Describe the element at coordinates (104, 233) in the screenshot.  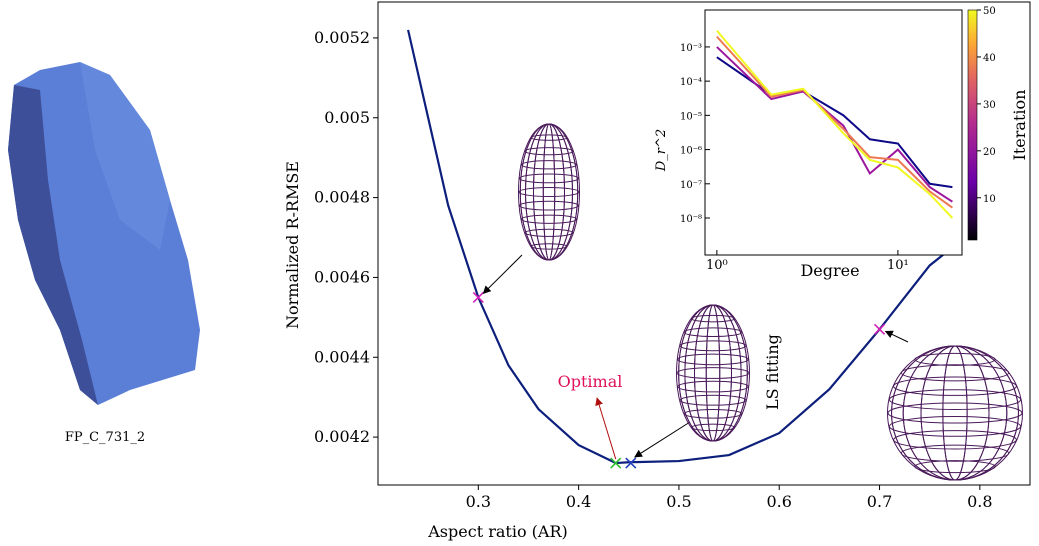
I see `rock-render` at that location.